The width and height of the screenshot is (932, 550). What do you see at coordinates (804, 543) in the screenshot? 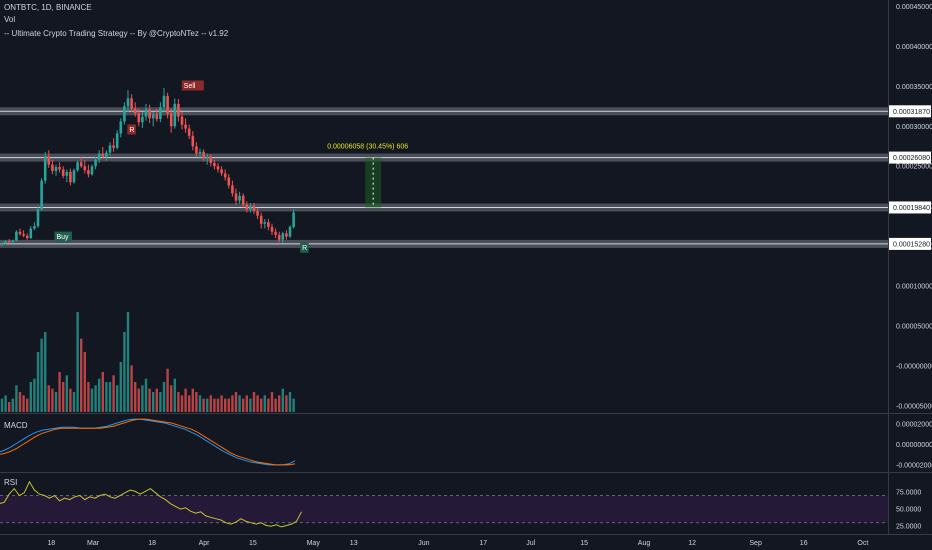
I see `date-tick-label: 16` at bounding box center [804, 543].